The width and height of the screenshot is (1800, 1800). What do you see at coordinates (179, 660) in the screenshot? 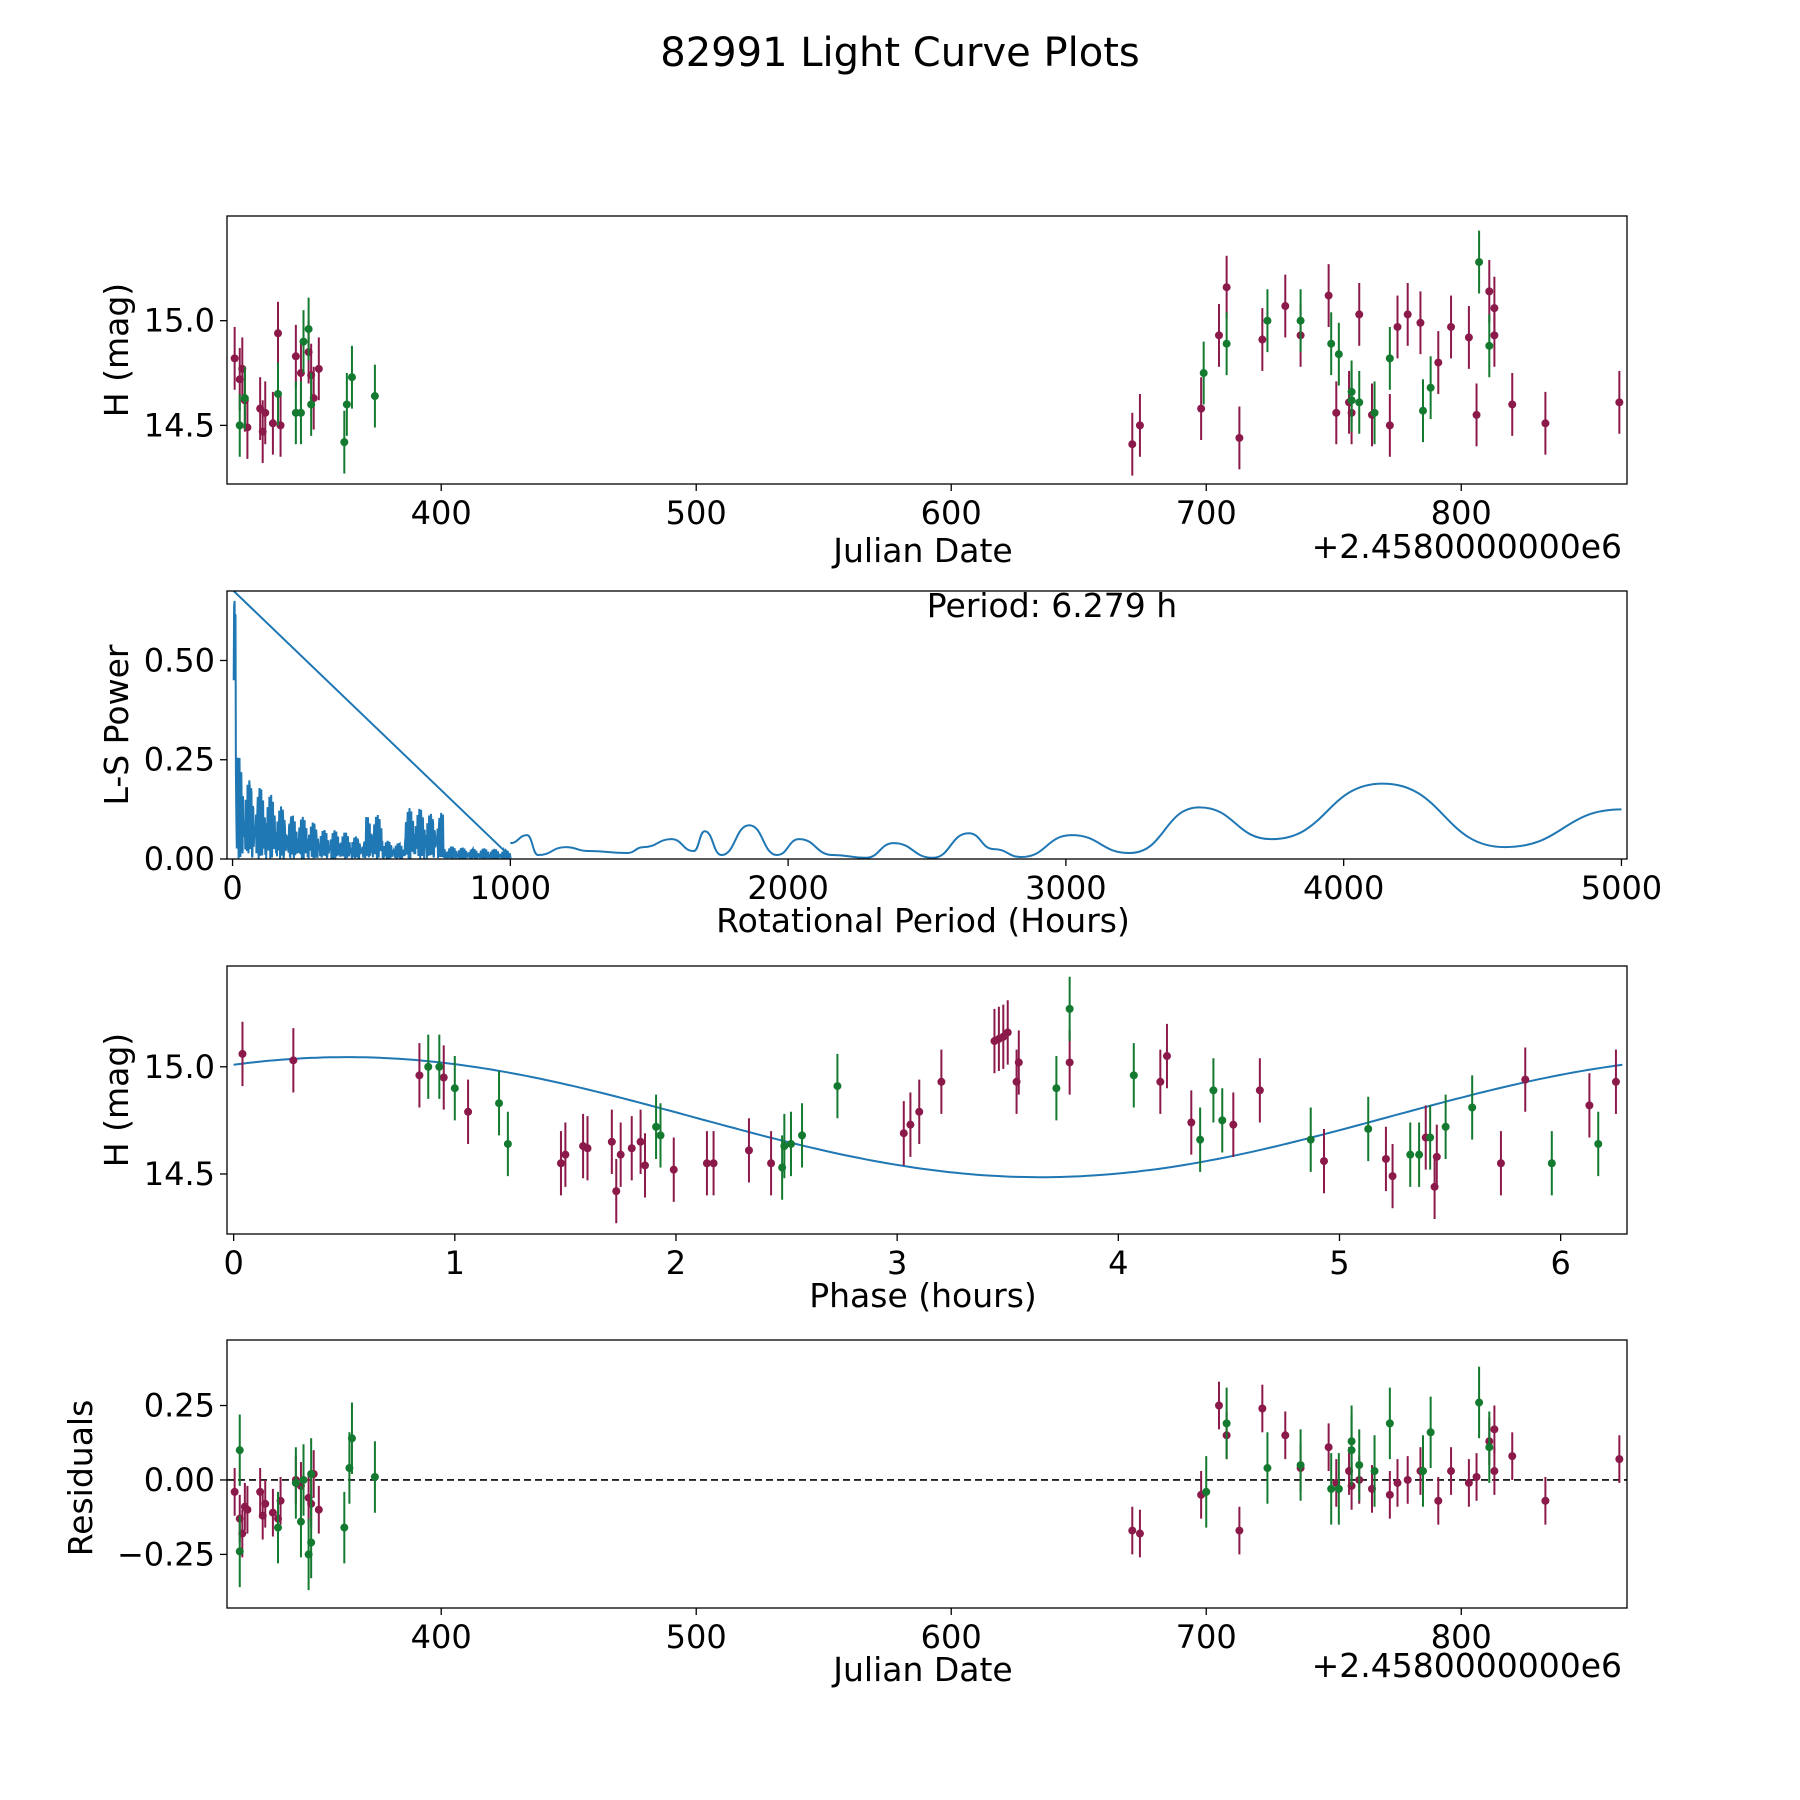
I see `periodogram-ytick-label: 0.50` at bounding box center [179, 660].